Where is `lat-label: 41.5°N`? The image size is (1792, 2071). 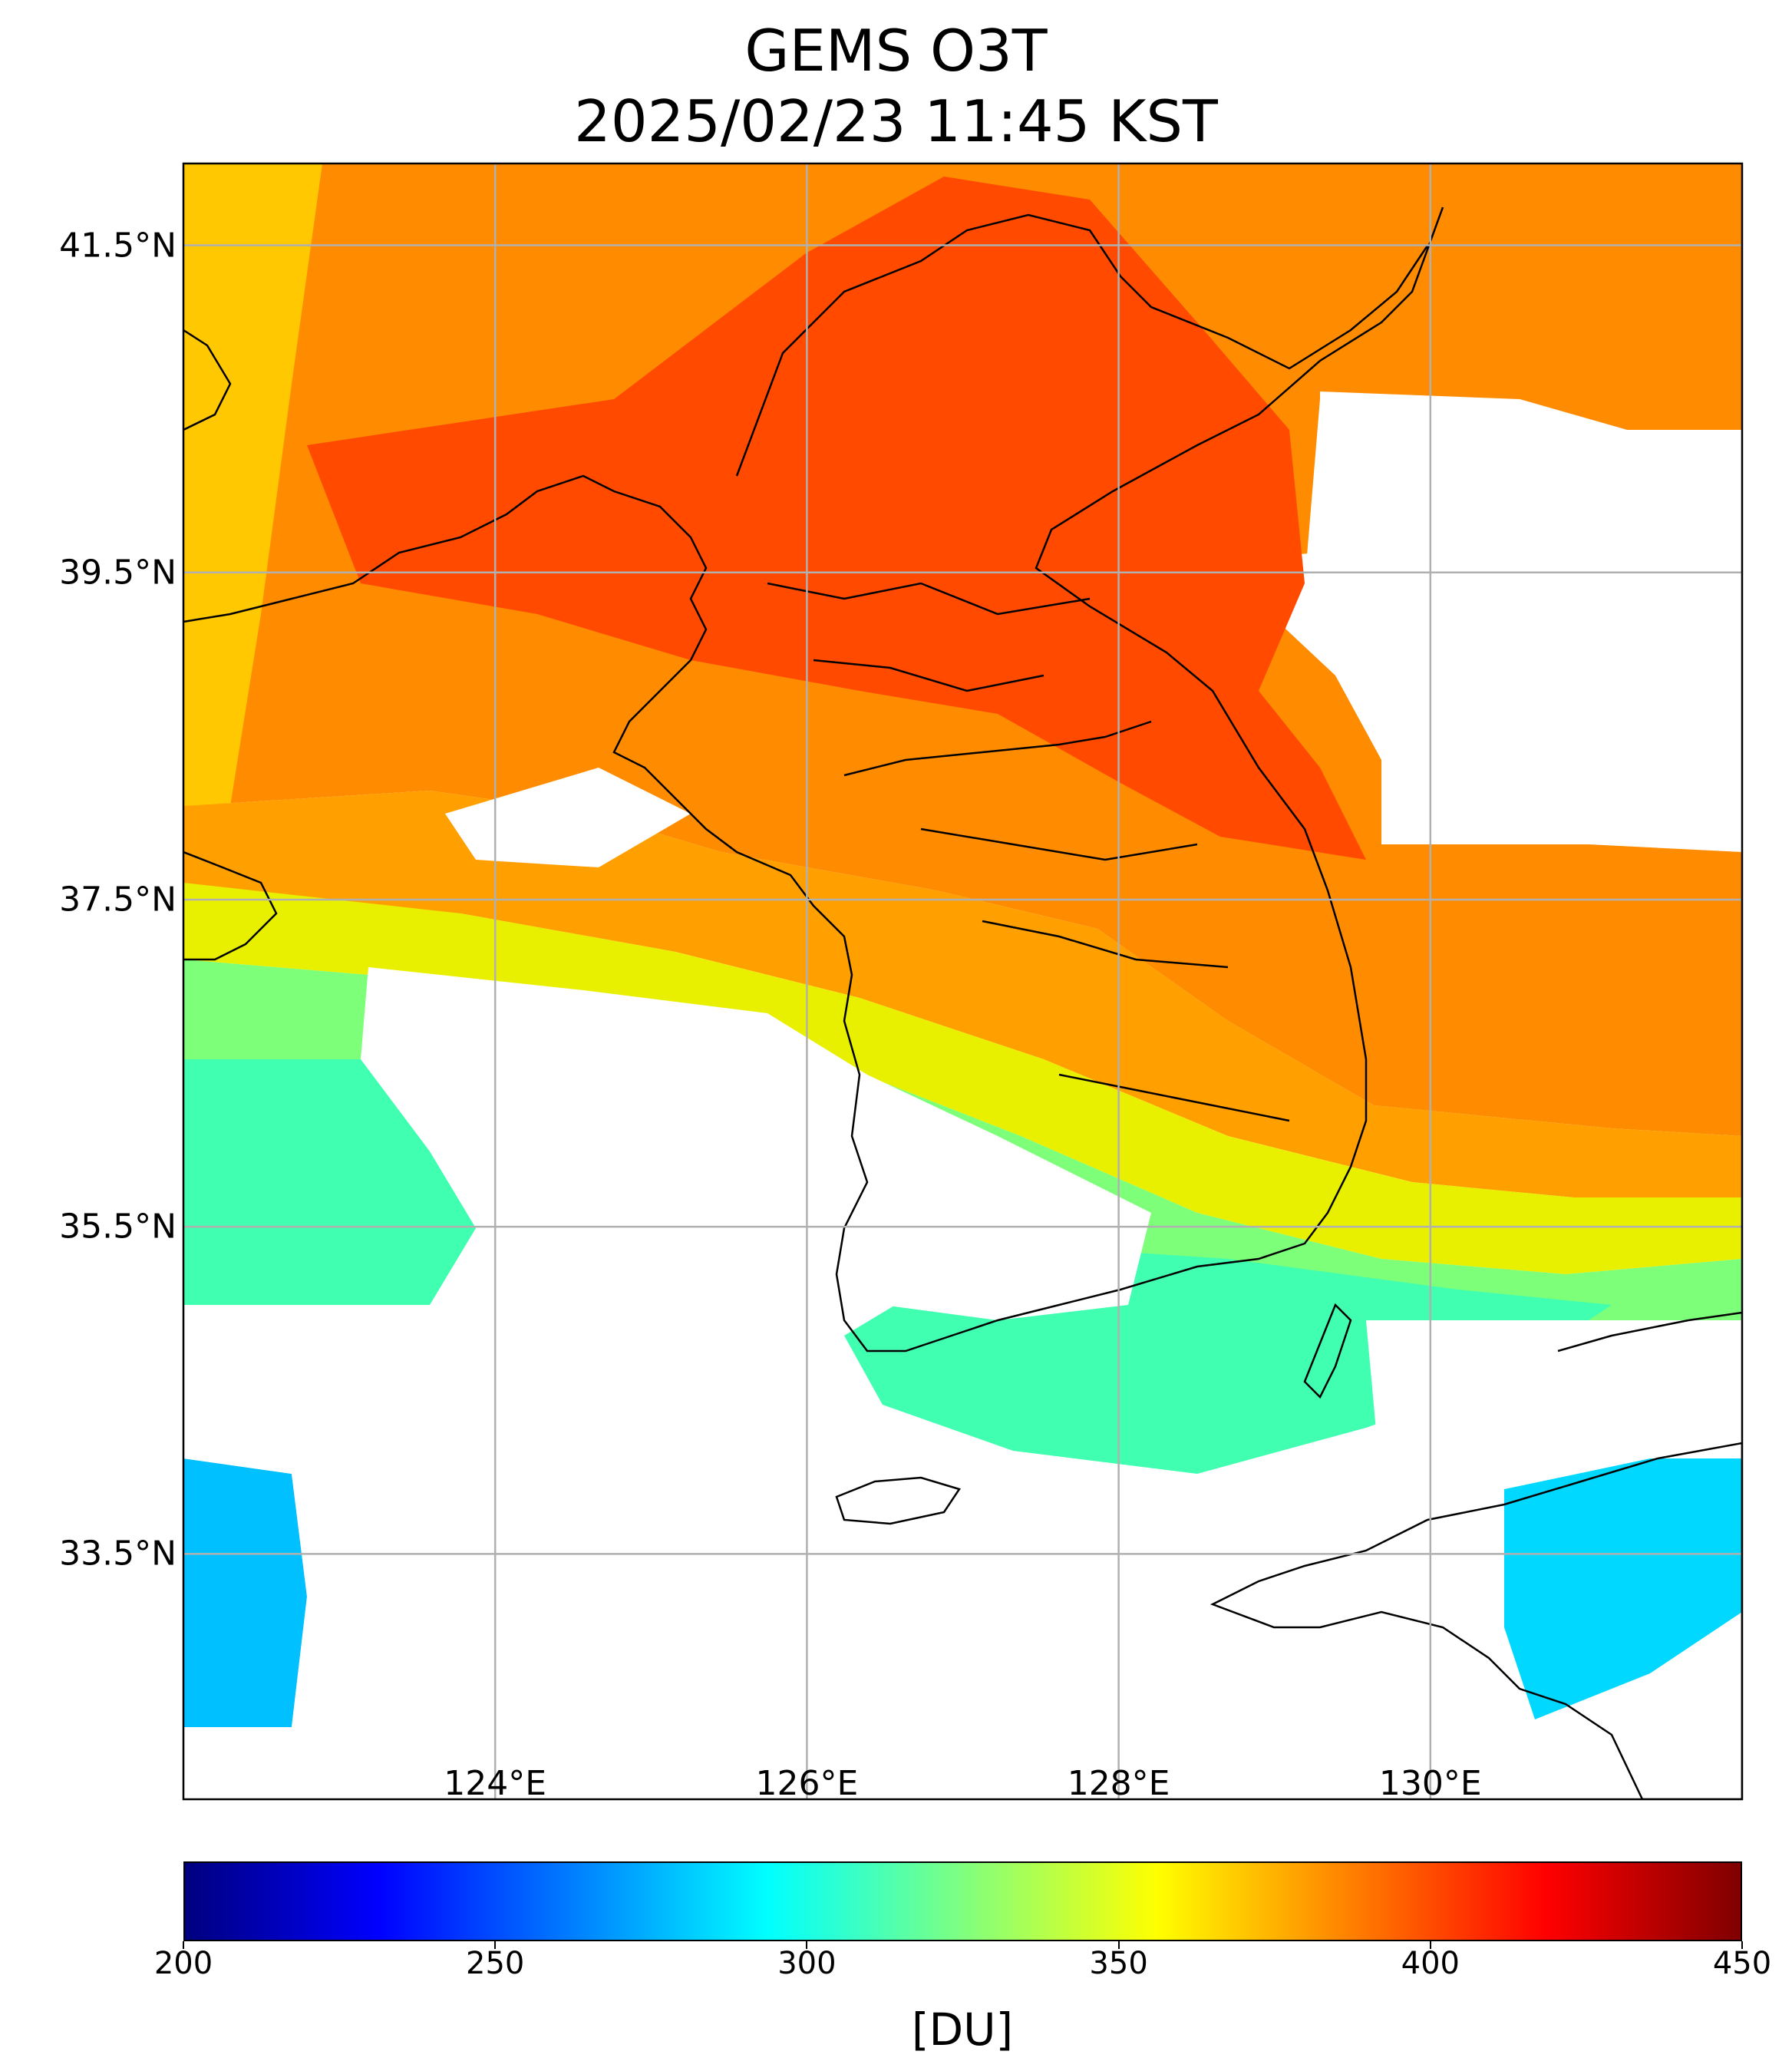 lat-label: 41.5°N is located at coordinates (118, 246).